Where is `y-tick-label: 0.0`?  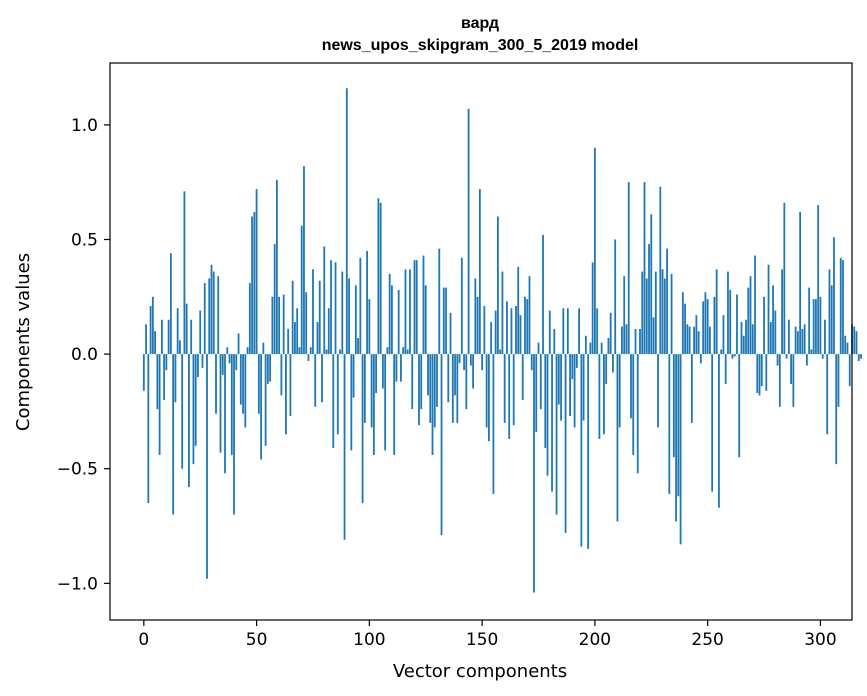
y-tick-label: 0.0 is located at coordinates (84, 355).